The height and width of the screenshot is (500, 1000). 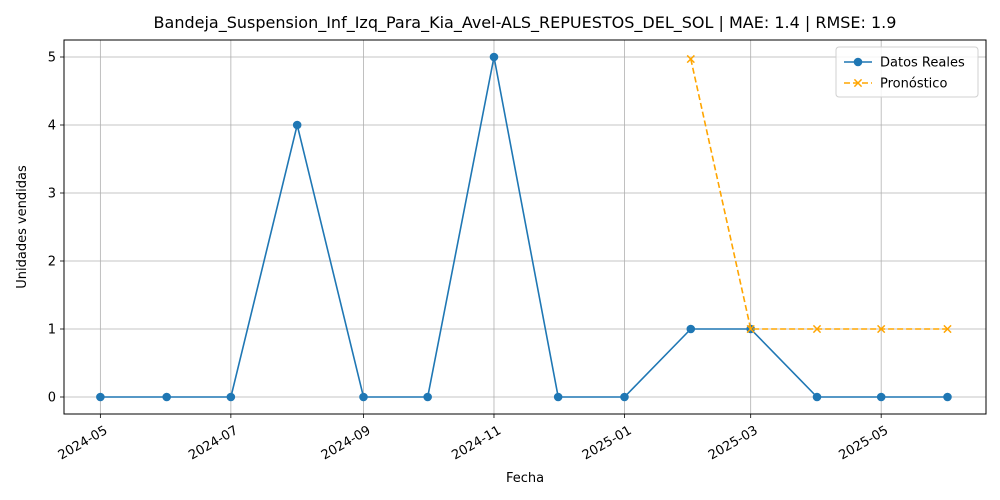 I want to click on legend-entry-label: Datos Reales, so click(x=922, y=63).